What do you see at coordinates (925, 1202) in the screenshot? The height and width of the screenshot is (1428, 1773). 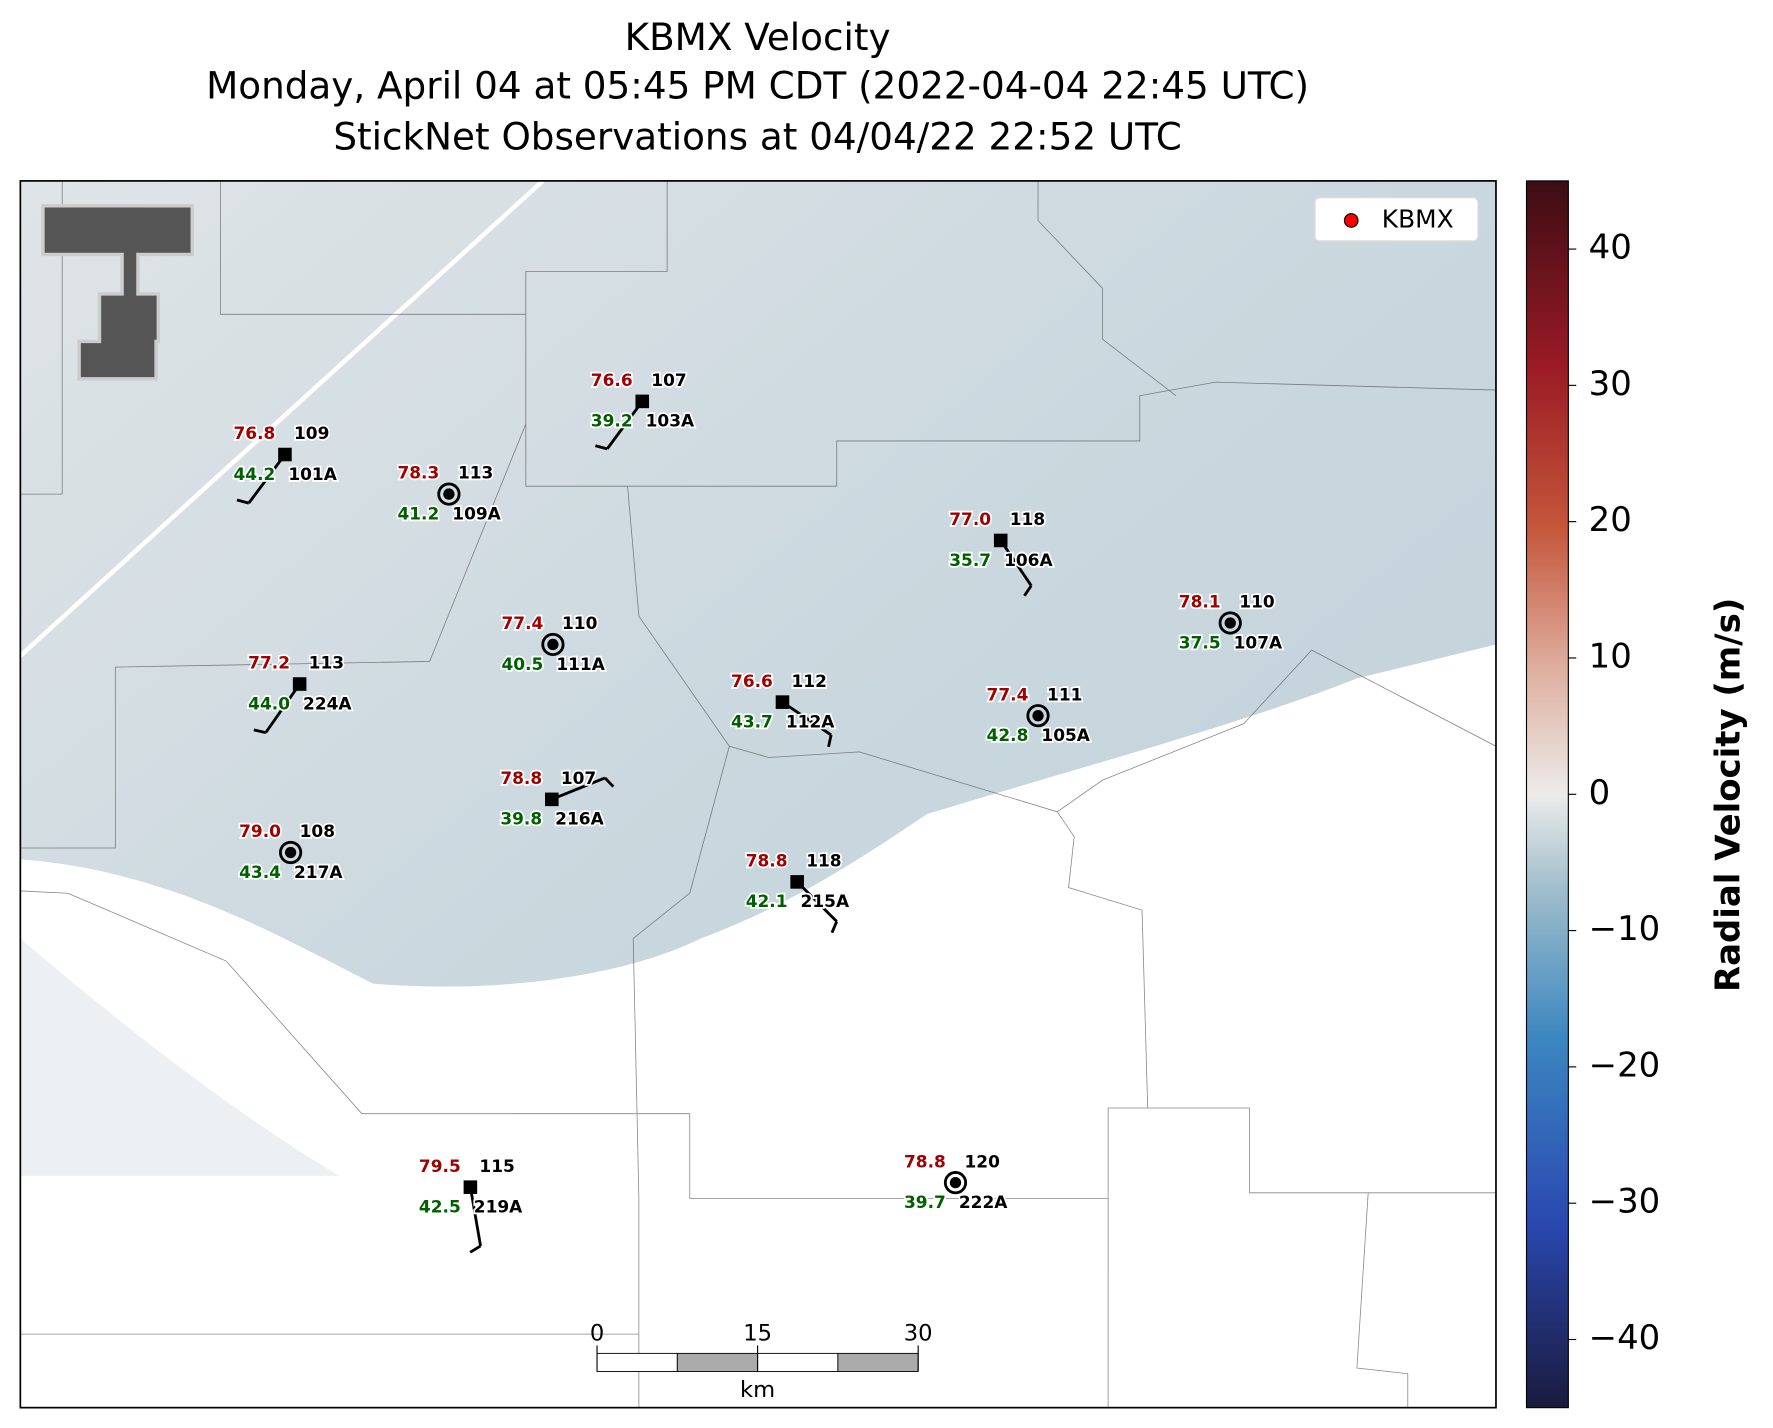 I see `dewpoint: 39.7` at bounding box center [925, 1202].